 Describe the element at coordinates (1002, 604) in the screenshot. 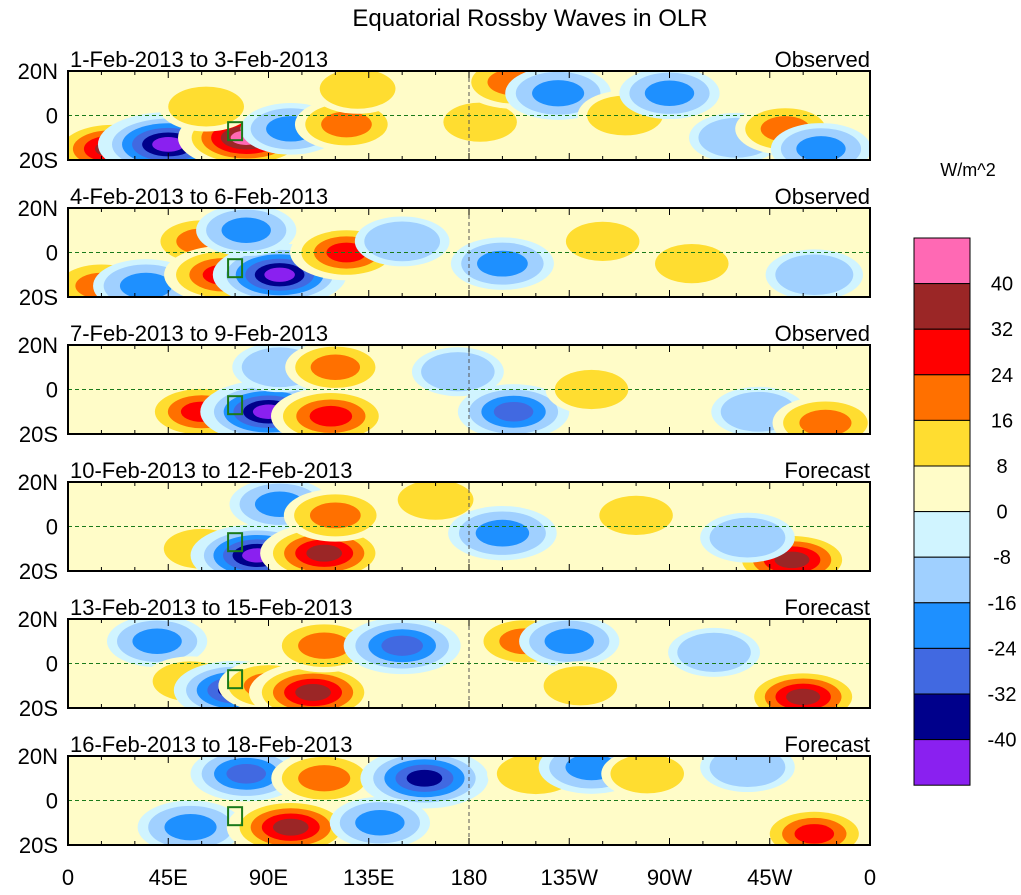

I see `colorbar-label: -16` at that location.